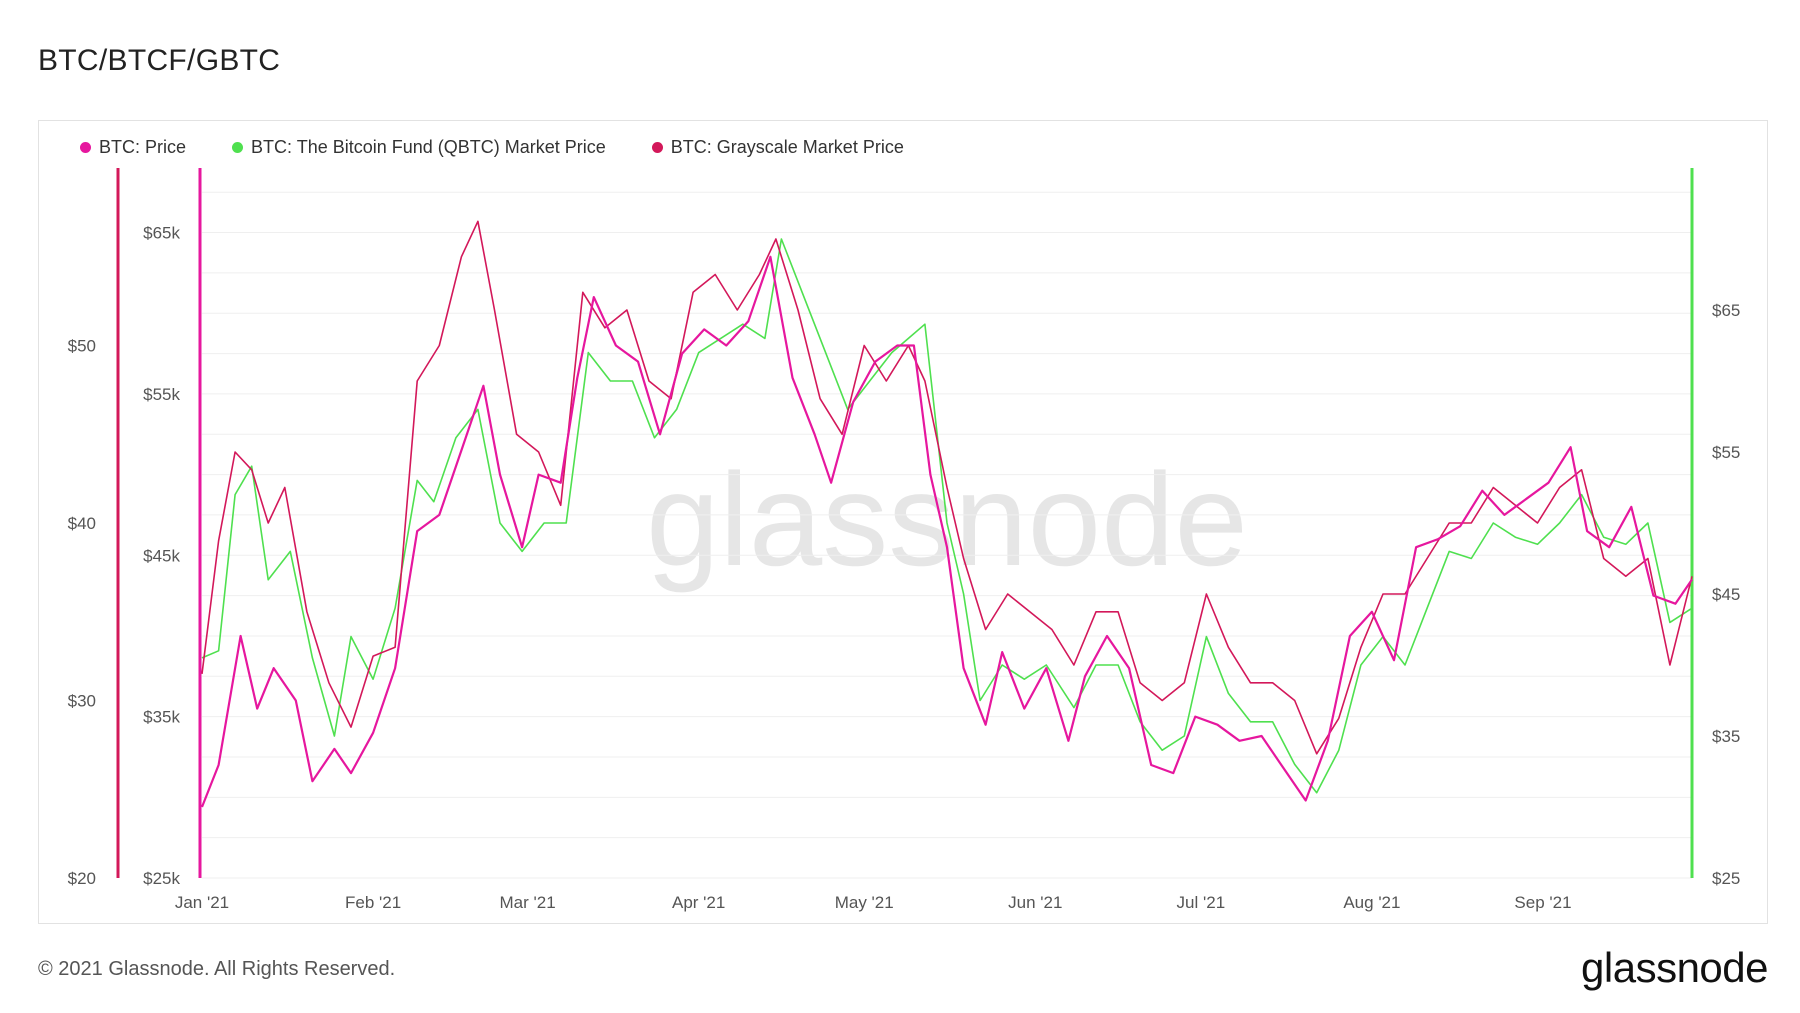 This screenshot has height=1013, width=1800. What do you see at coordinates (1371, 902) in the screenshot?
I see `x-axis-tick-label: Aug '21` at bounding box center [1371, 902].